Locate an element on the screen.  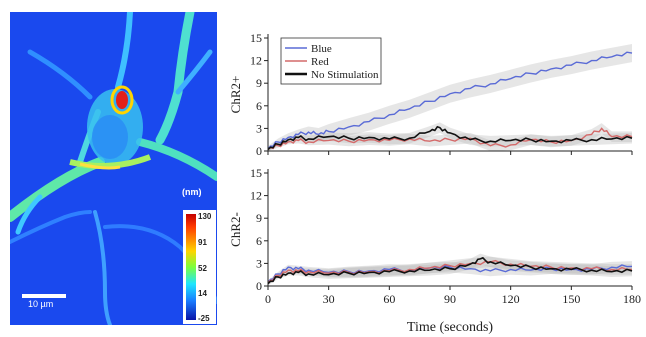
legend-label-no-stimulation: No Stimulation is located at coordinates (345, 75).